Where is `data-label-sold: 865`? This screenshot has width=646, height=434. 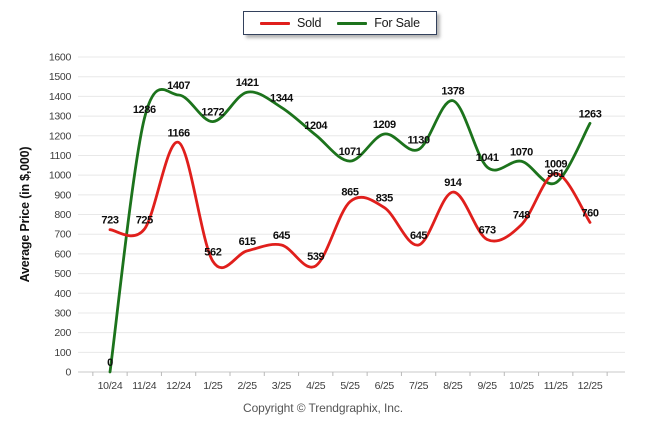
data-label-sold: 865 is located at coordinates (349, 193).